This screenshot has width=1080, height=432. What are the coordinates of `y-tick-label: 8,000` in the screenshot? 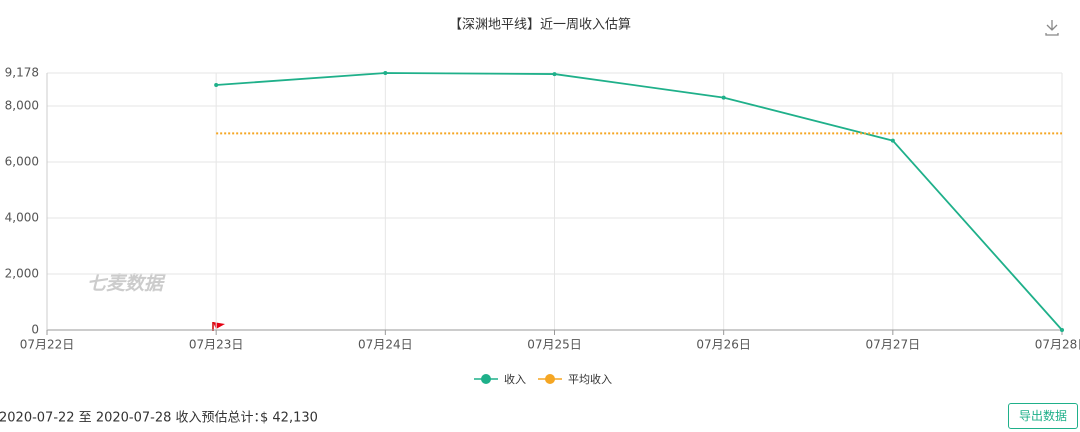 It's located at (22, 105).